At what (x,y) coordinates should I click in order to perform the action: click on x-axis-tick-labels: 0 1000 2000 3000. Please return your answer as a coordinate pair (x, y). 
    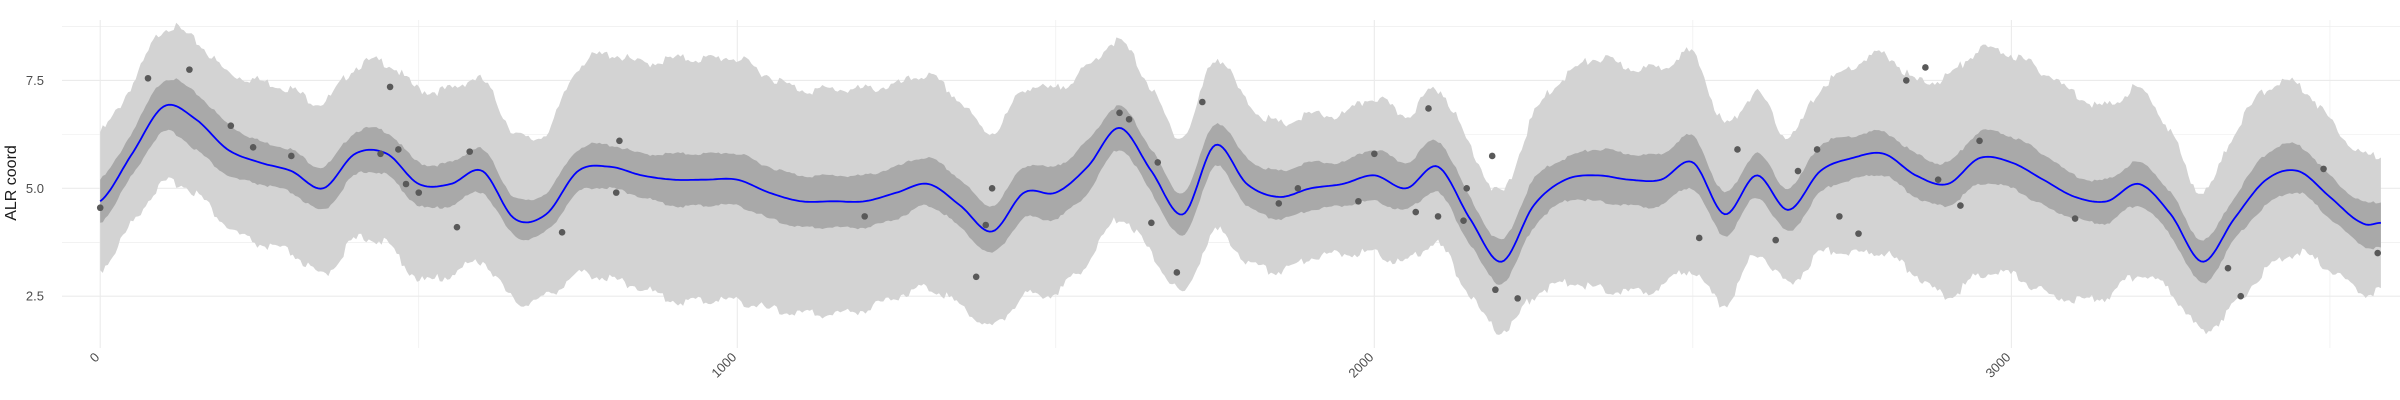
    Looking at the image, I should click on (1050, 365).